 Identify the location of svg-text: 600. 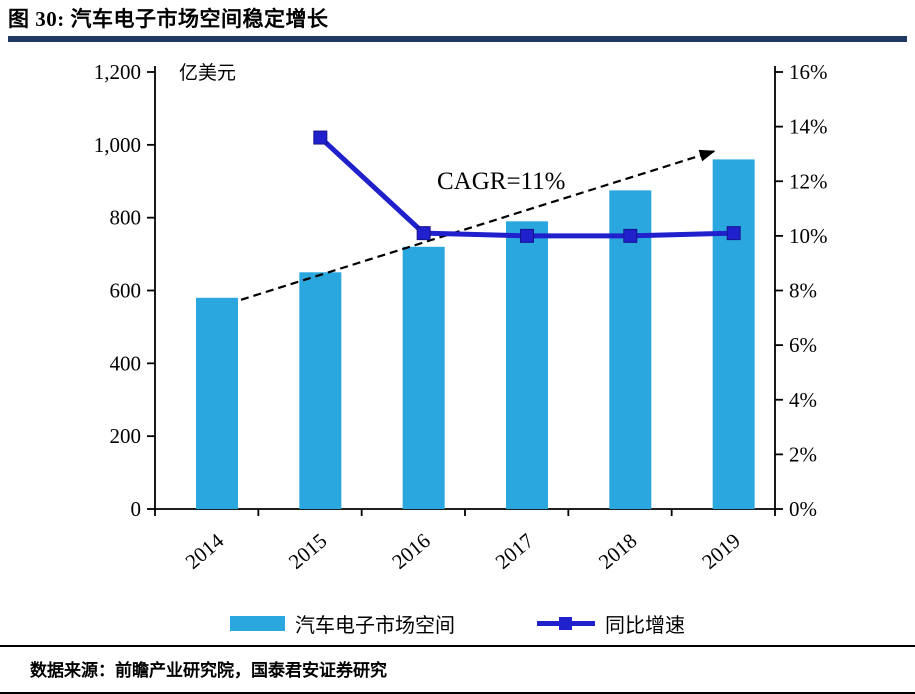
(126, 291).